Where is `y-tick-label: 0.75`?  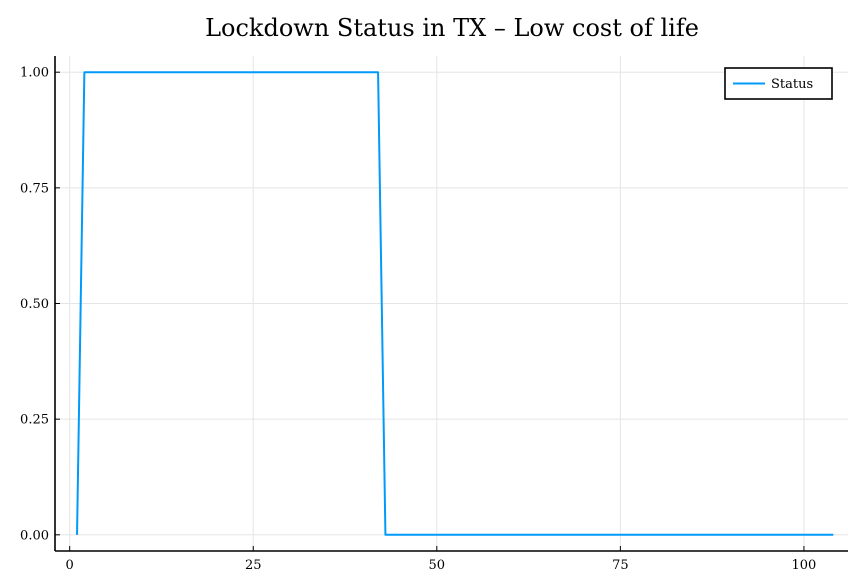 y-tick-label: 0.75 is located at coordinates (34, 188).